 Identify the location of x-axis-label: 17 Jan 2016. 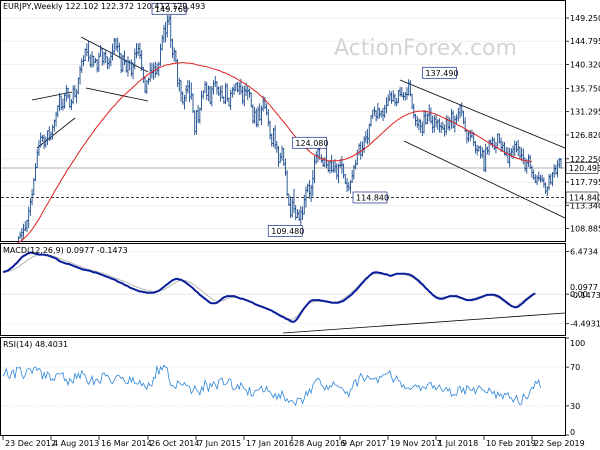
(270, 443).